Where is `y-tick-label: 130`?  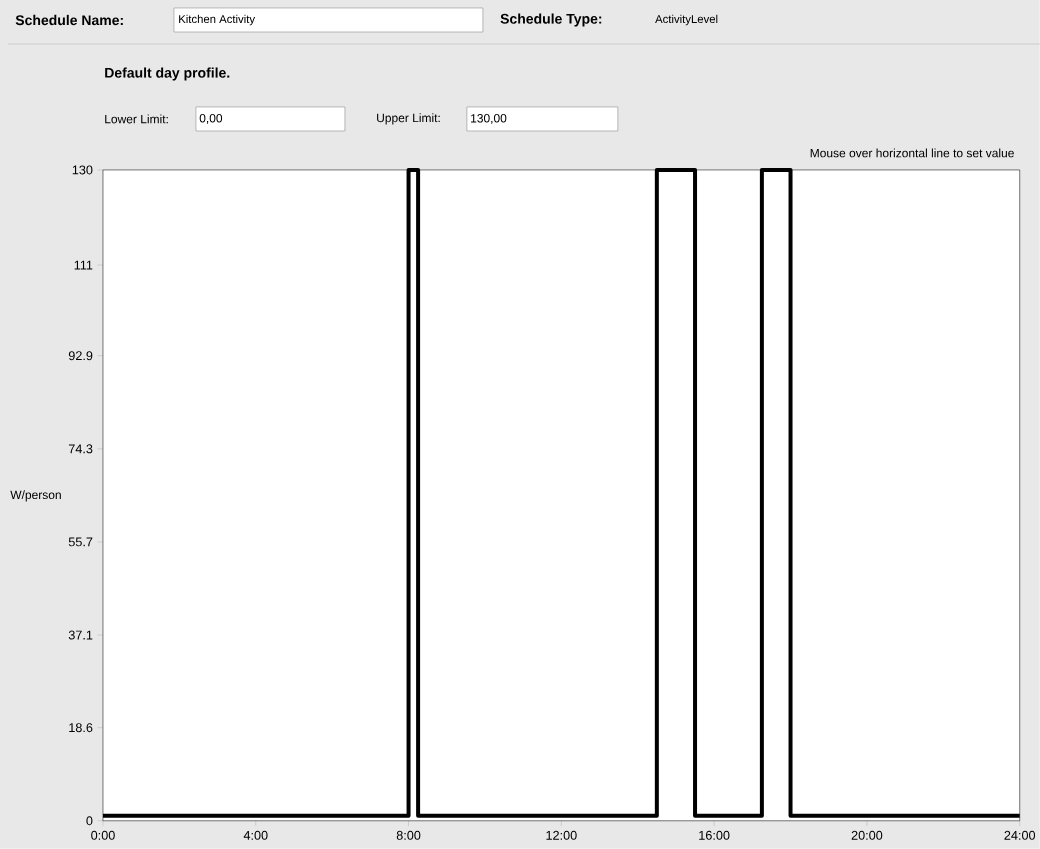 y-tick-label: 130 is located at coordinates (82, 170).